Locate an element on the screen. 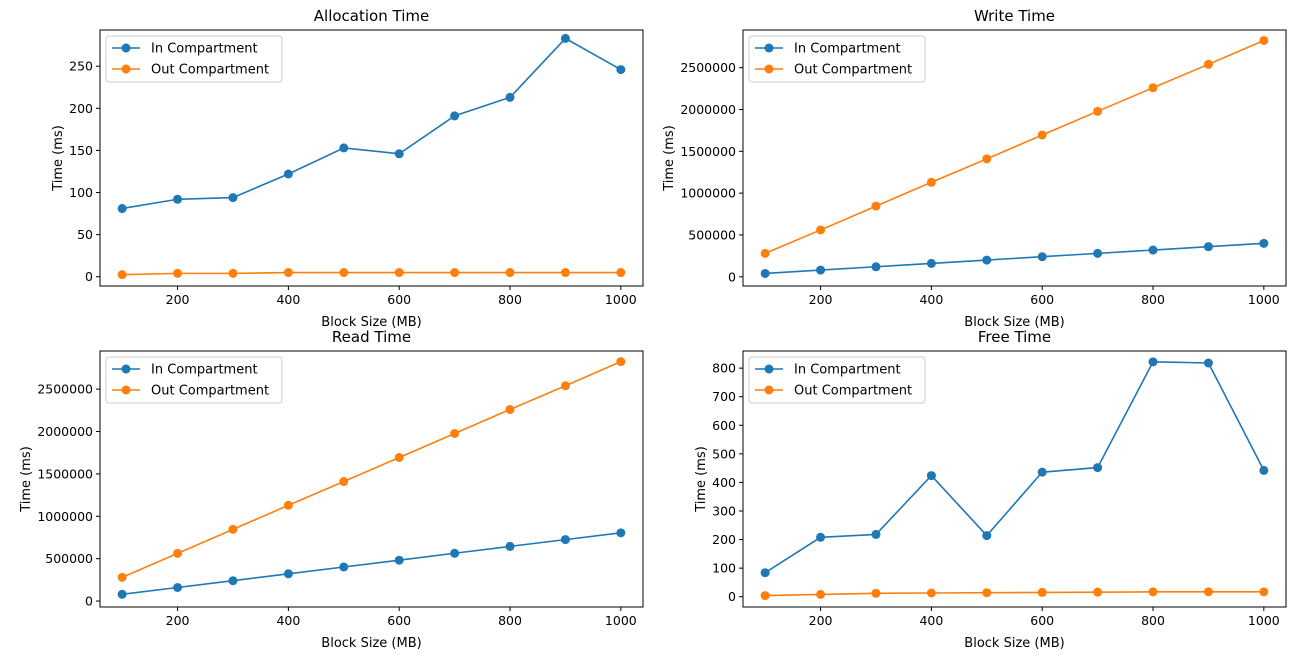  chart-title: Free Time is located at coordinates (1014, 337).